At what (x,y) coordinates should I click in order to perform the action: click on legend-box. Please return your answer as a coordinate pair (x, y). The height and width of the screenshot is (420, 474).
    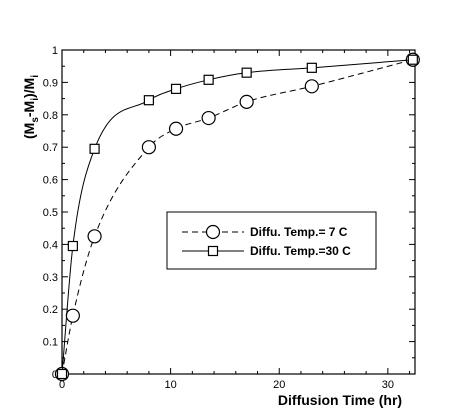
    Looking at the image, I should click on (271, 240).